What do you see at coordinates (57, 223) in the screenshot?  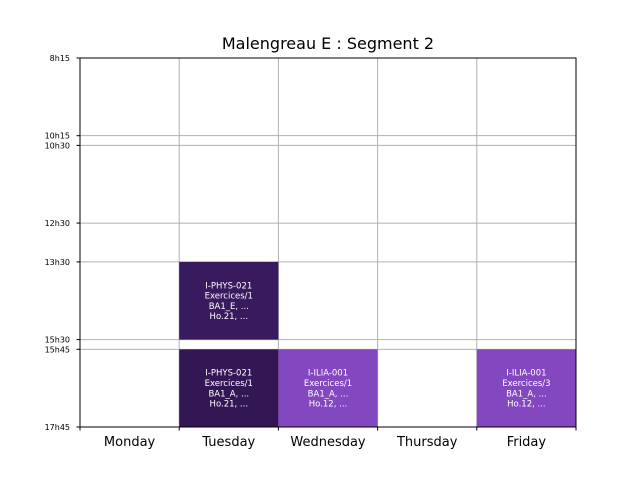 I see `y-tick-label: 12h30` at bounding box center [57, 223].